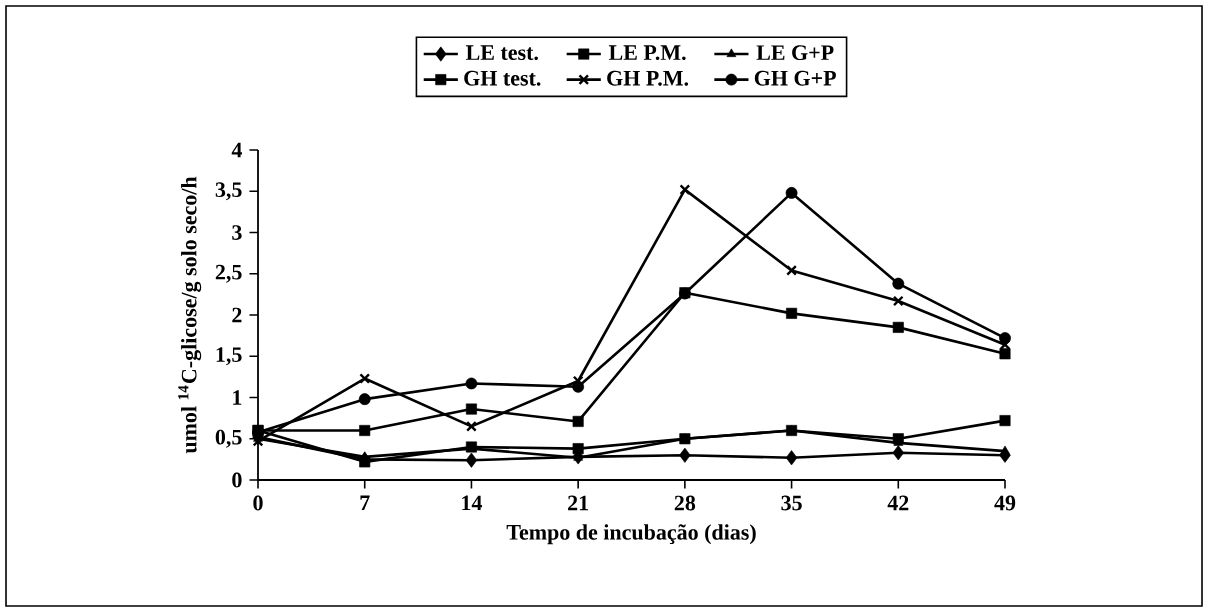  What do you see at coordinates (631, 534) in the screenshot?
I see `x-axis-title: Tempo de incubação (dias)` at bounding box center [631, 534].